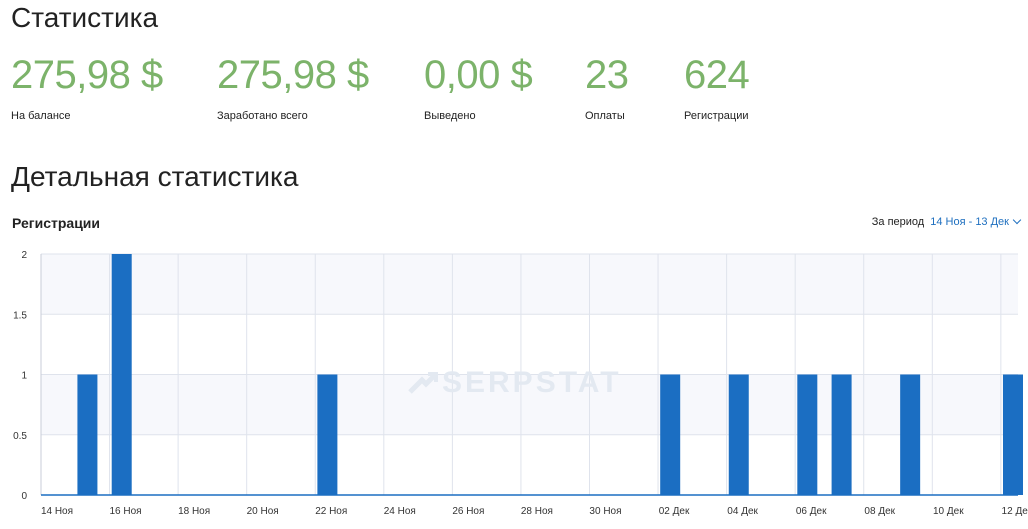  What do you see at coordinates (969, 222) in the screenshot?
I see `period-range-value: 14 Ноя - 13 Дек` at bounding box center [969, 222].